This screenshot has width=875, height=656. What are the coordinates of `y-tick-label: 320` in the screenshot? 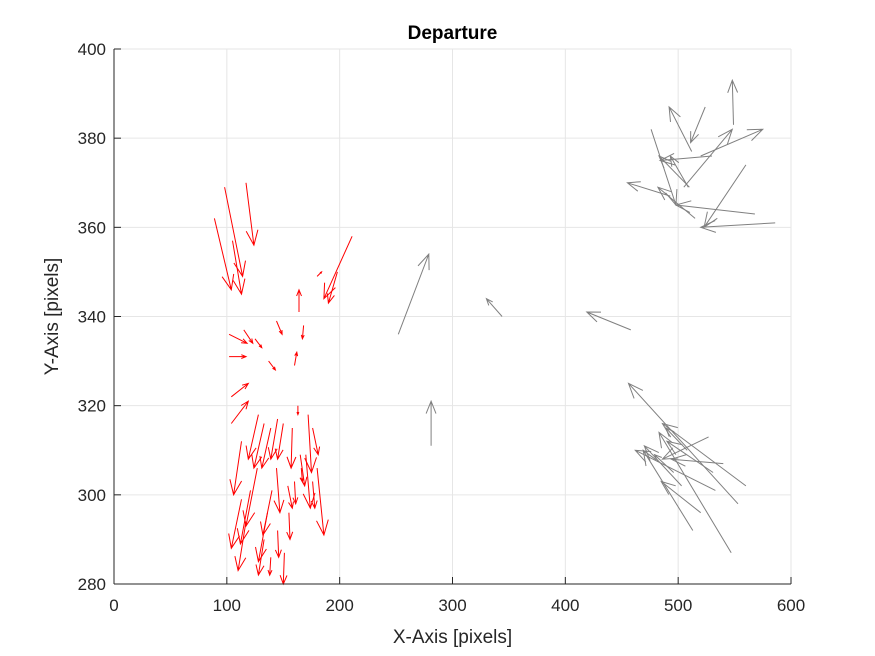 It's located at (92, 406).